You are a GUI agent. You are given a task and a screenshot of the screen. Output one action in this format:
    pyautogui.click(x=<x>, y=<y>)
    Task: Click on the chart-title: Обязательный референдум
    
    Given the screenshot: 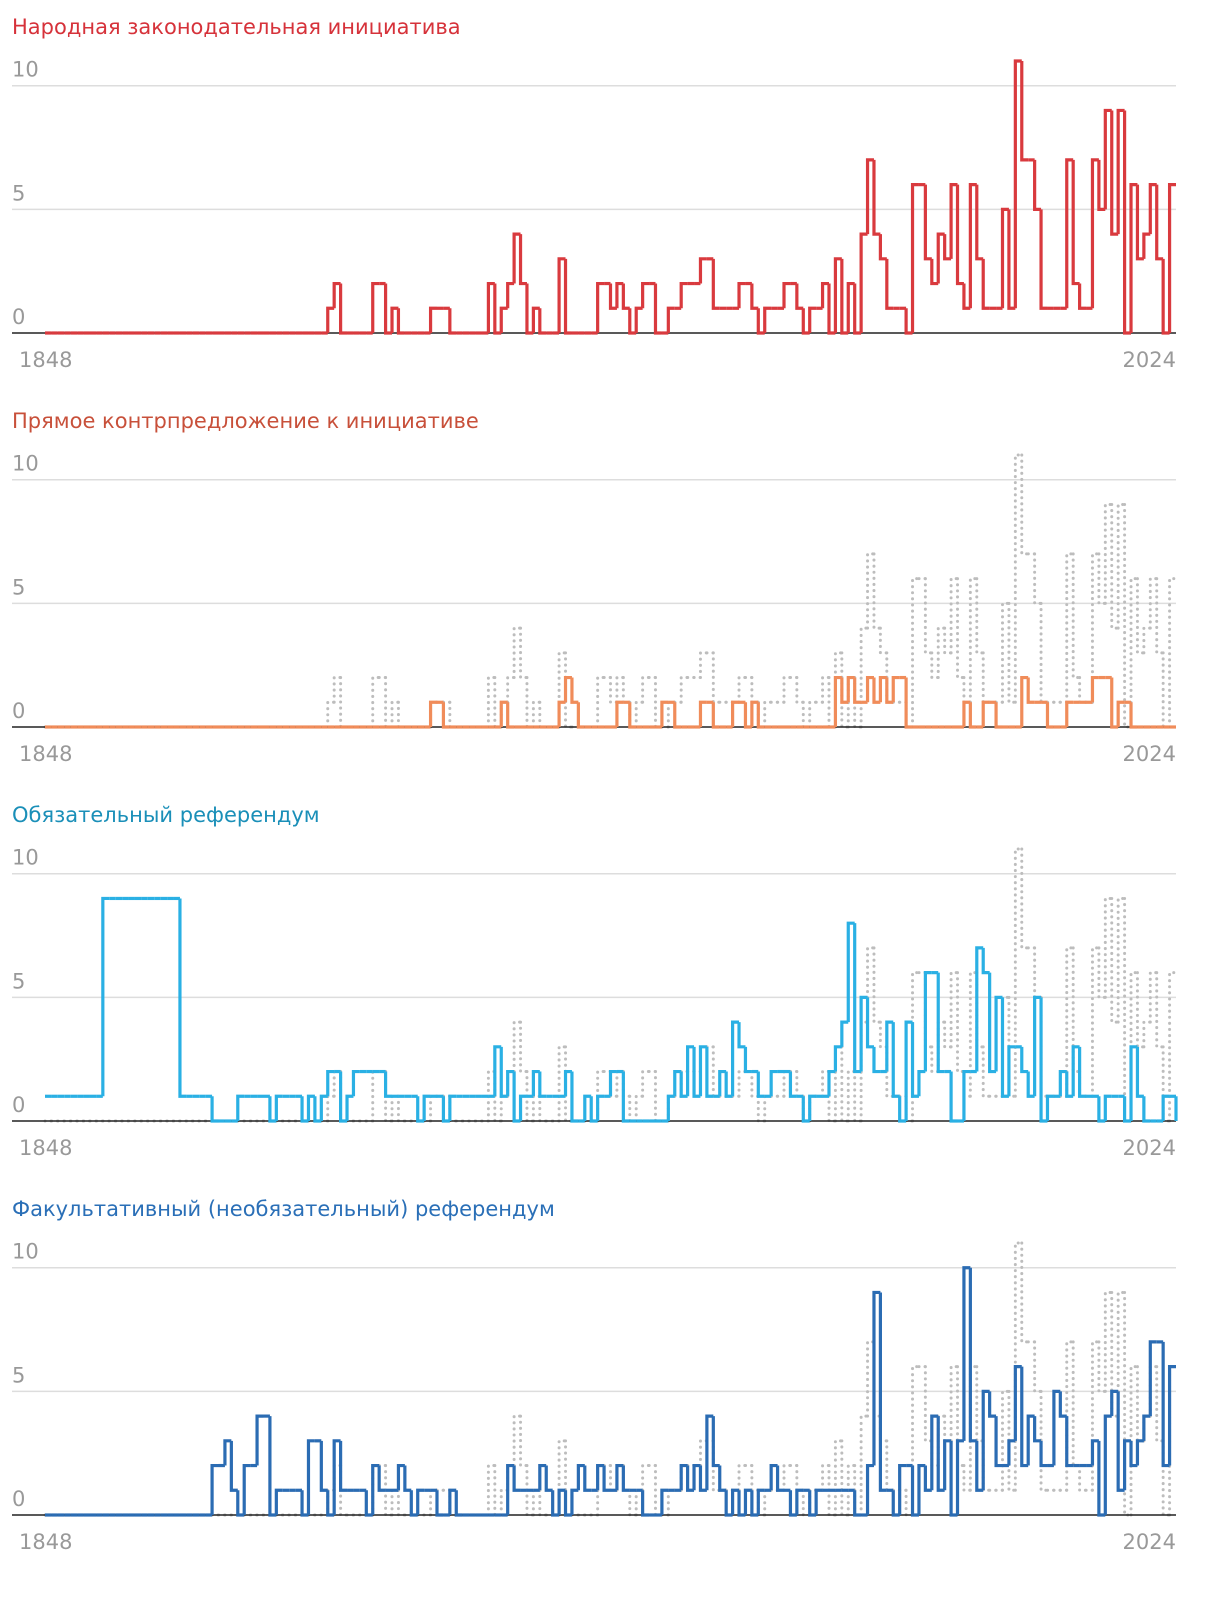 What is the action you would take?
    pyautogui.click(x=166, y=815)
    